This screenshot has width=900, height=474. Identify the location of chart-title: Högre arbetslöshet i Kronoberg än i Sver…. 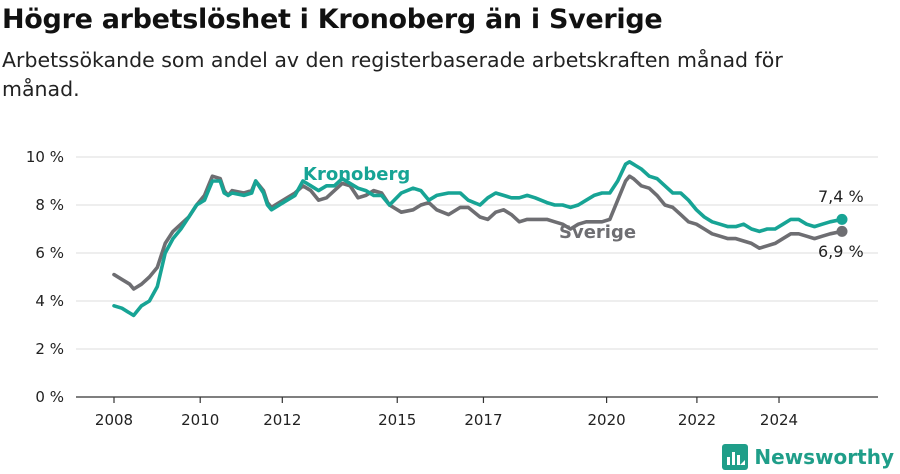
(332, 19).